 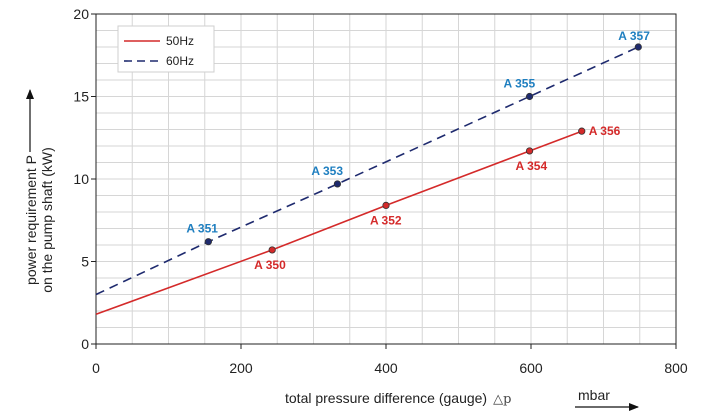 I want to click on x-axis-title: total pressure difference (gauge) △p, so click(x=398, y=398).